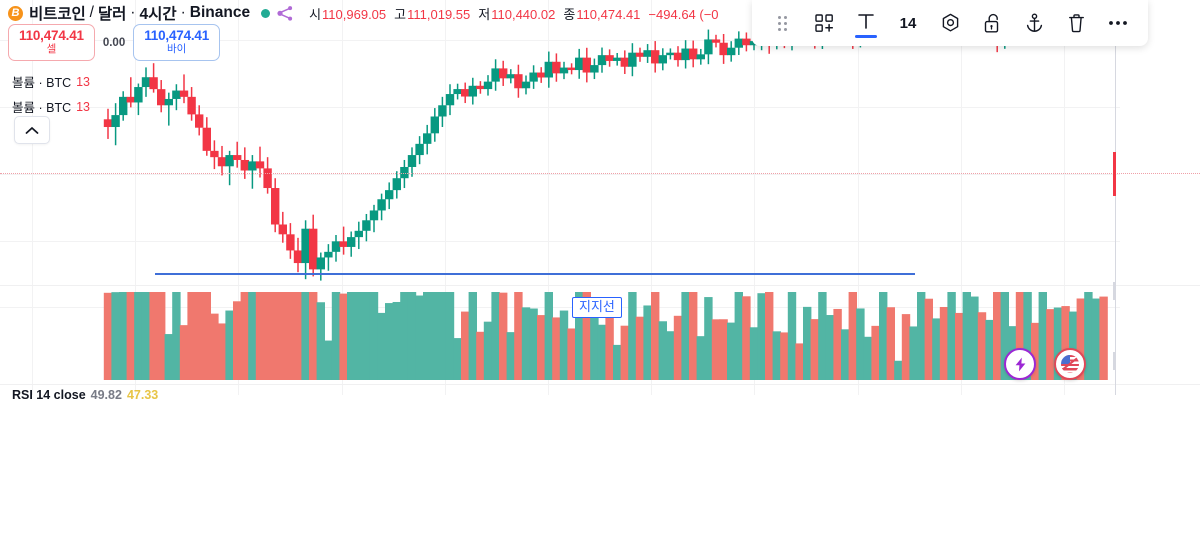 The height and width of the screenshot is (549, 1200). Describe the element at coordinates (176, 49) in the screenshot. I see `buy-label: 바이` at that location.